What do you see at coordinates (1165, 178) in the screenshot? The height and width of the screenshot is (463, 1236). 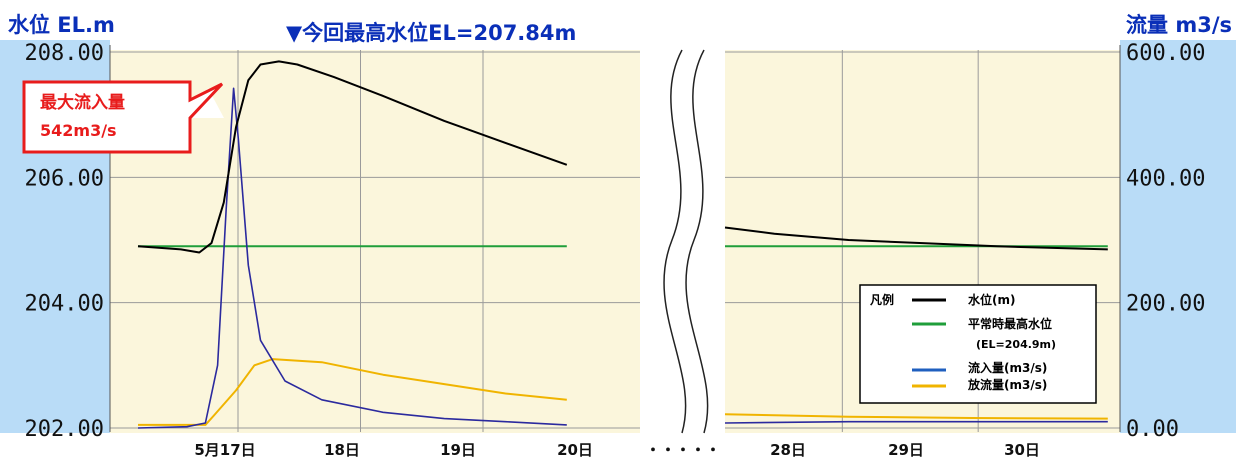 I see `right-tick-label: 400.00` at bounding box center [1165, 178].